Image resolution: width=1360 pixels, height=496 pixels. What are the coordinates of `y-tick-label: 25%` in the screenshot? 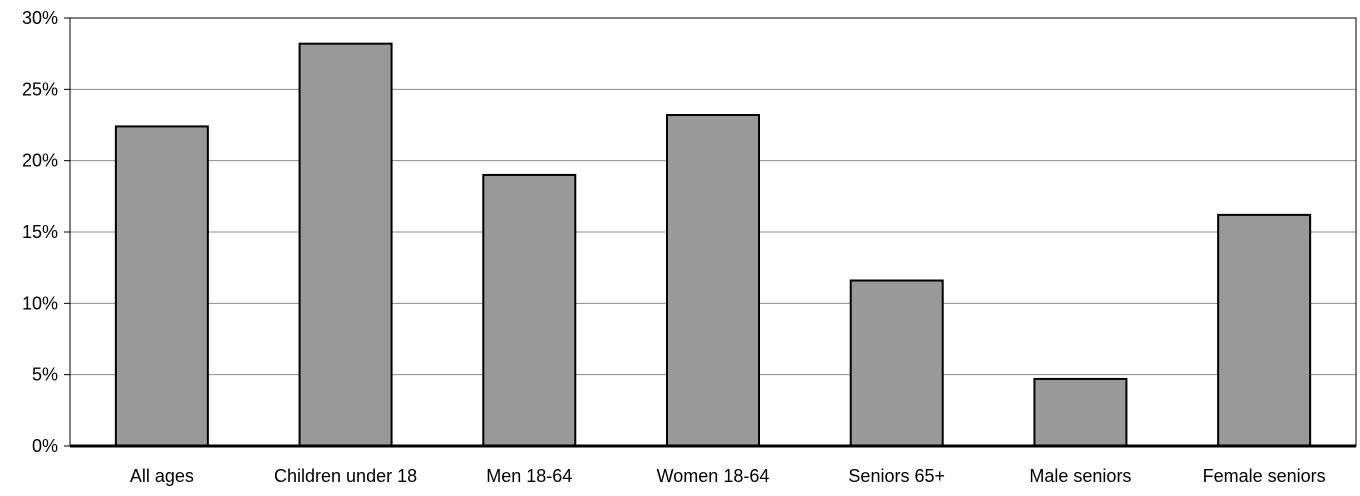 It's located at (40, 89).